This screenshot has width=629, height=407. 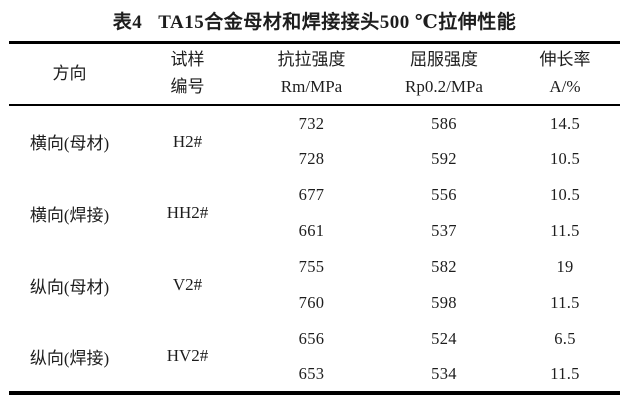 What do you see at coordinates (187, 74) in the screenshot?
I see `header-specimen: 试样 编号` at bounding box center [187, 74].